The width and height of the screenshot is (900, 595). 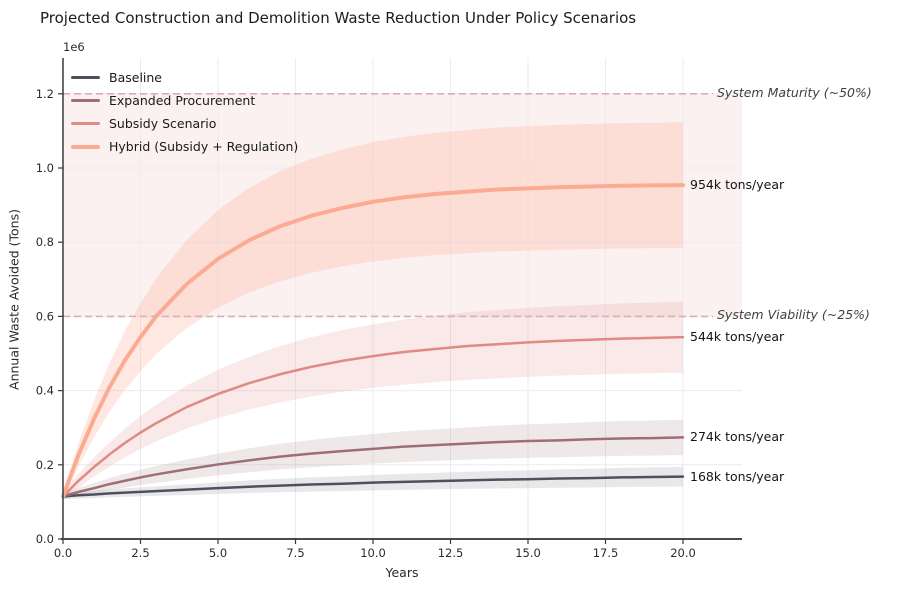 I want to click on x-tick-label: 15.0, so click(x=528, y=553).